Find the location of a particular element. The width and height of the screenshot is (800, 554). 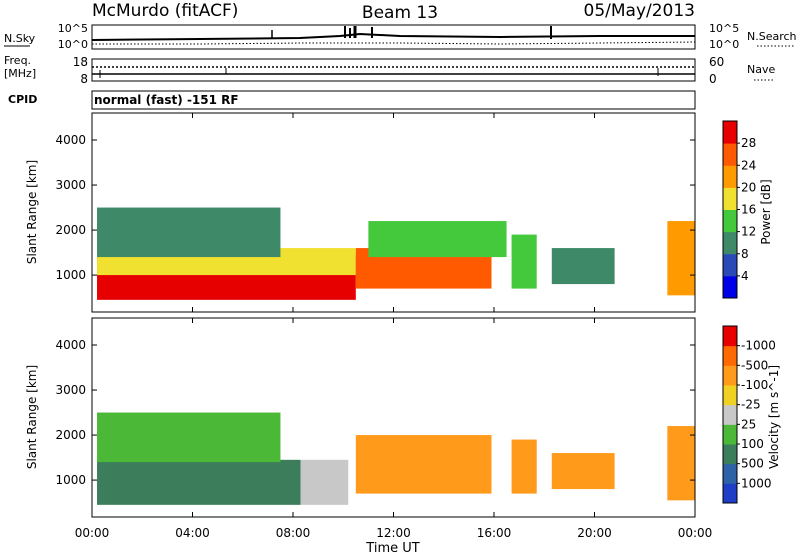

nave-tick-high: 60 is located at coordinates (716, 62).